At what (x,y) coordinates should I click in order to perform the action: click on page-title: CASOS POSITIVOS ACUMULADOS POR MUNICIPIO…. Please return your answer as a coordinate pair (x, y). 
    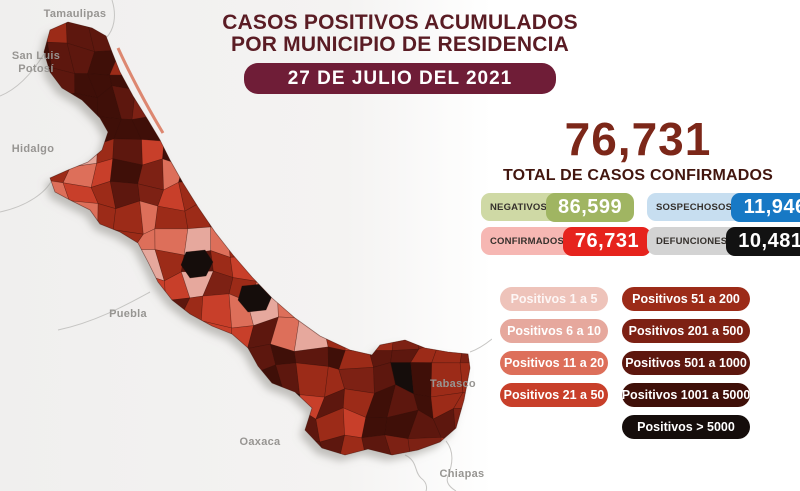
    Looking at the image, I should click on (400, 34).